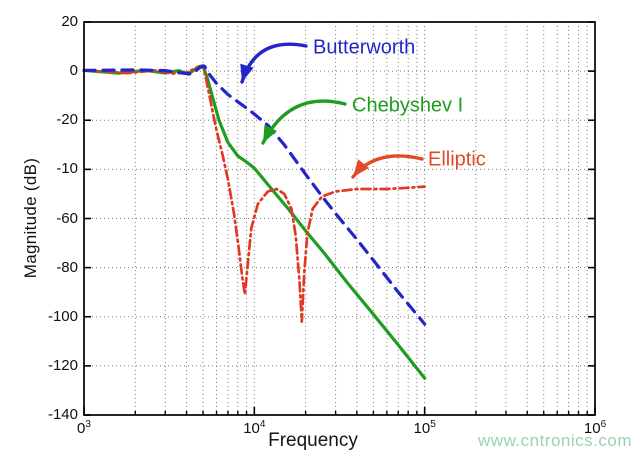 The image size is (640, 459). What do you see at coordinates (62, 365) in the screenshot?
I see `y-tick-label: -120` at bounding box center [62, 365].